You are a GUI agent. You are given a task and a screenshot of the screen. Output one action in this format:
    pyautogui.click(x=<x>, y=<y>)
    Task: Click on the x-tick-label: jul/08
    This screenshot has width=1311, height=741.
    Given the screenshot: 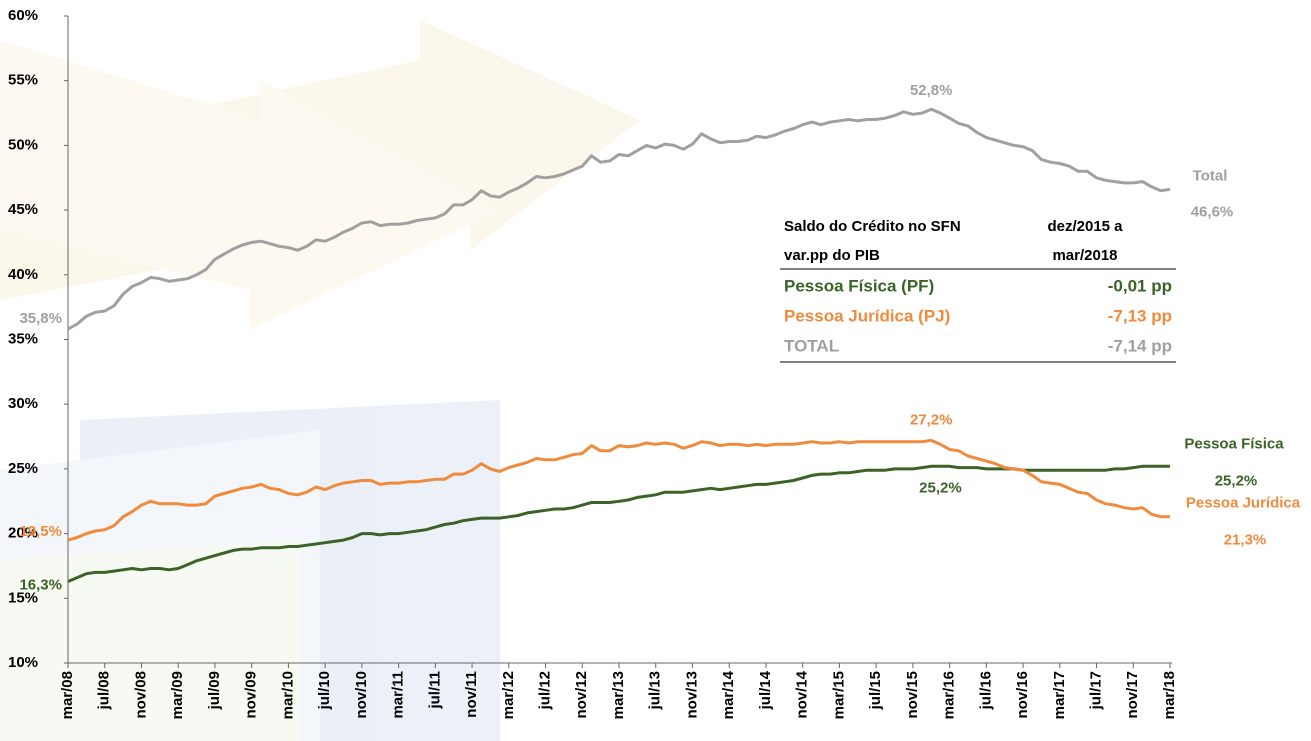 What is the action you would take?
    pyautogui.click(x=104, y=690)
    